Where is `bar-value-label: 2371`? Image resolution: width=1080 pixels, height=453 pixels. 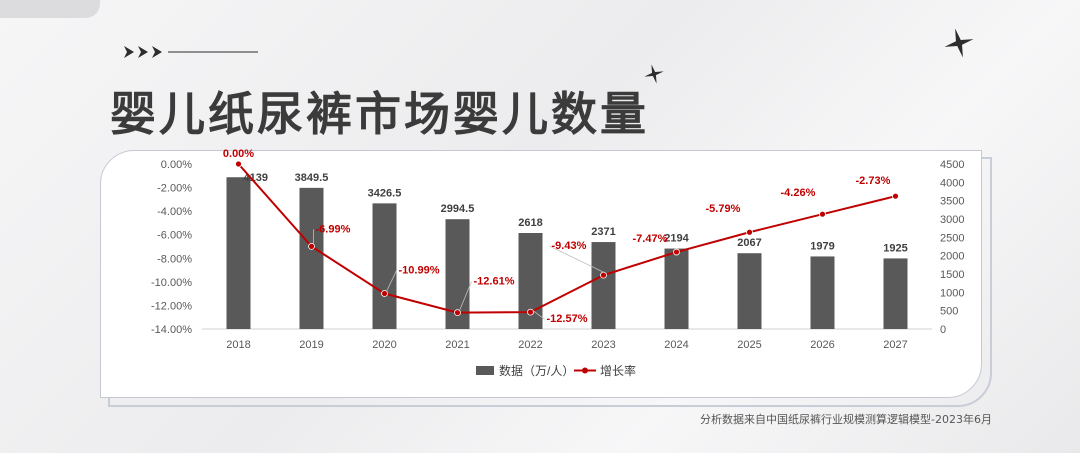 bar-value-label: 2371 is located at coordinates (603, 232).